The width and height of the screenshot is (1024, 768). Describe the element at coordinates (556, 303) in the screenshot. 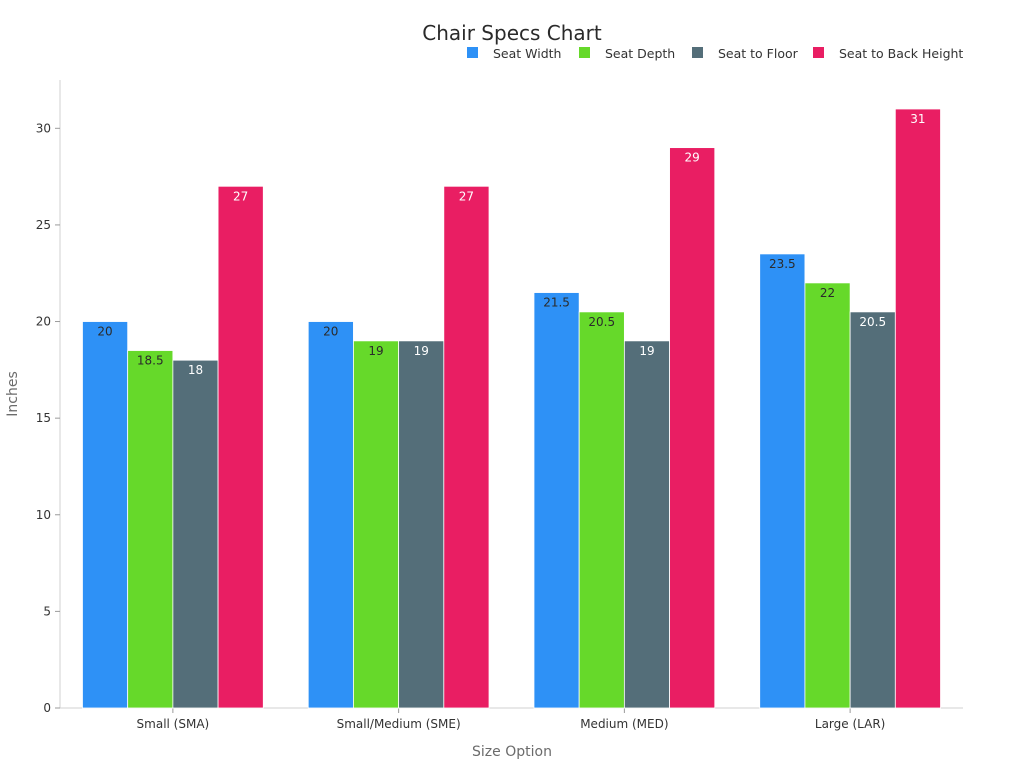

I see `bar-label-seat-width-medium-med: 21.5` at that location.